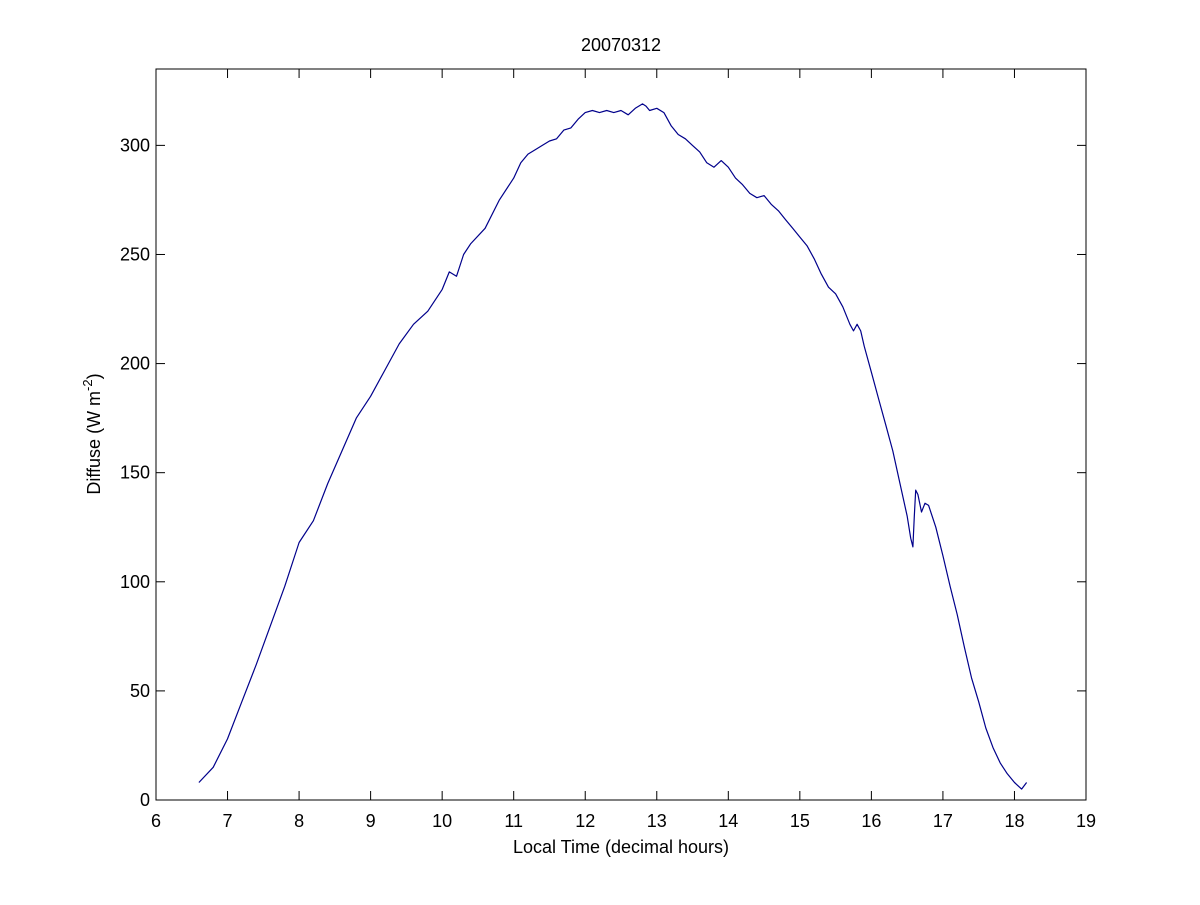 The height and width of the screenshot is (905, 1200). What do you see at coordinates (657, 821) in the screenshot?
I see `x-tick-label: 13` at bounding box center [657, 821].